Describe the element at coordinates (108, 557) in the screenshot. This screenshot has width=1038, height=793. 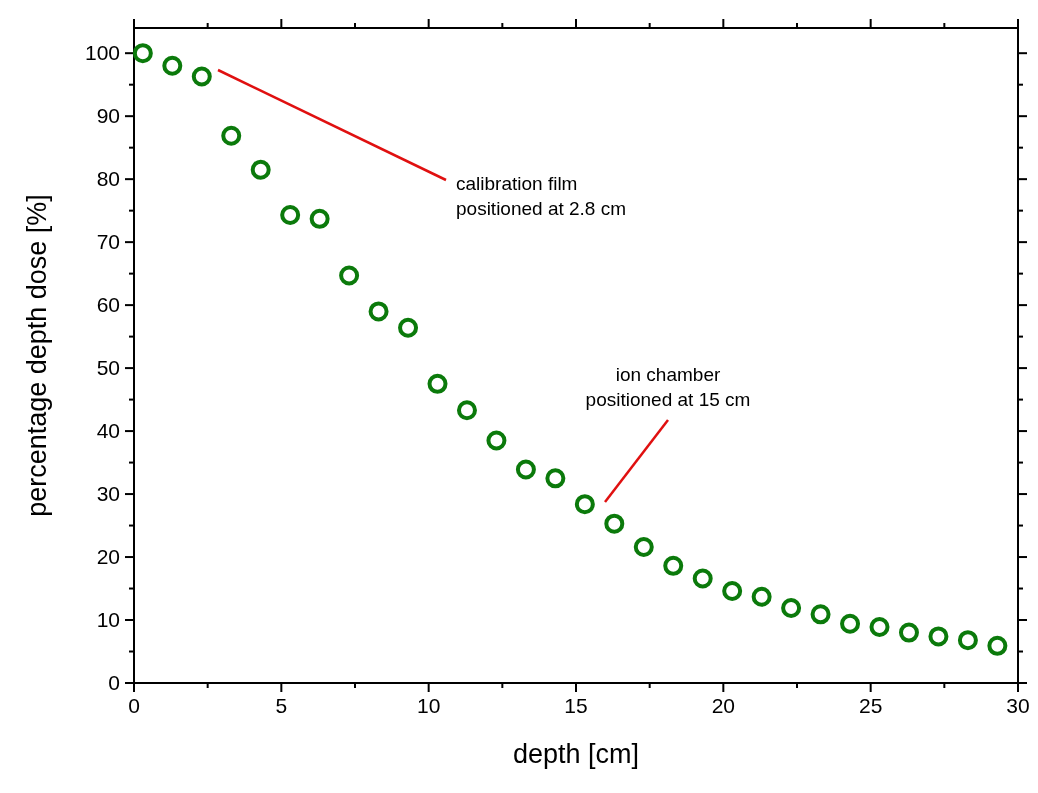
I see `y-tick-label: 20` at that location.